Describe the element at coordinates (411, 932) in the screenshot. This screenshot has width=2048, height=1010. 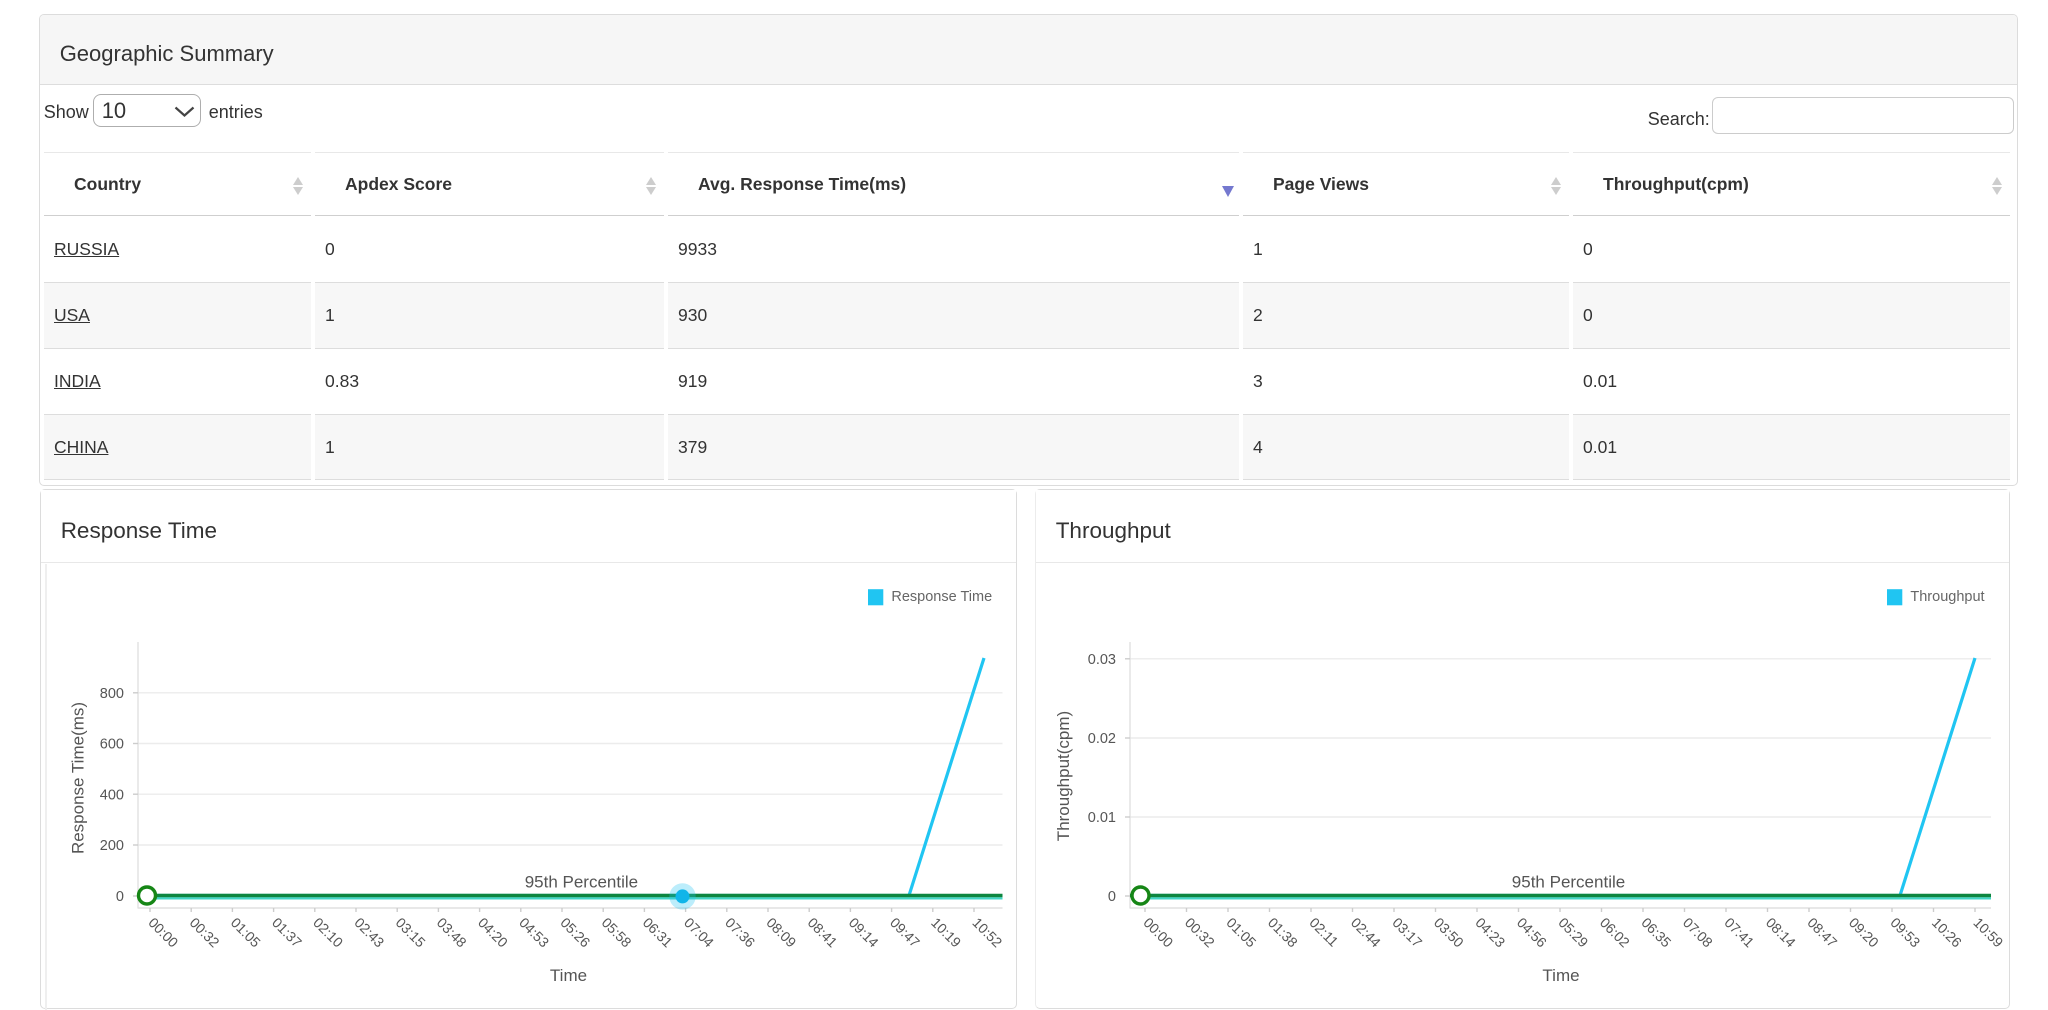
I see `svg-text: 03:15` at that location.